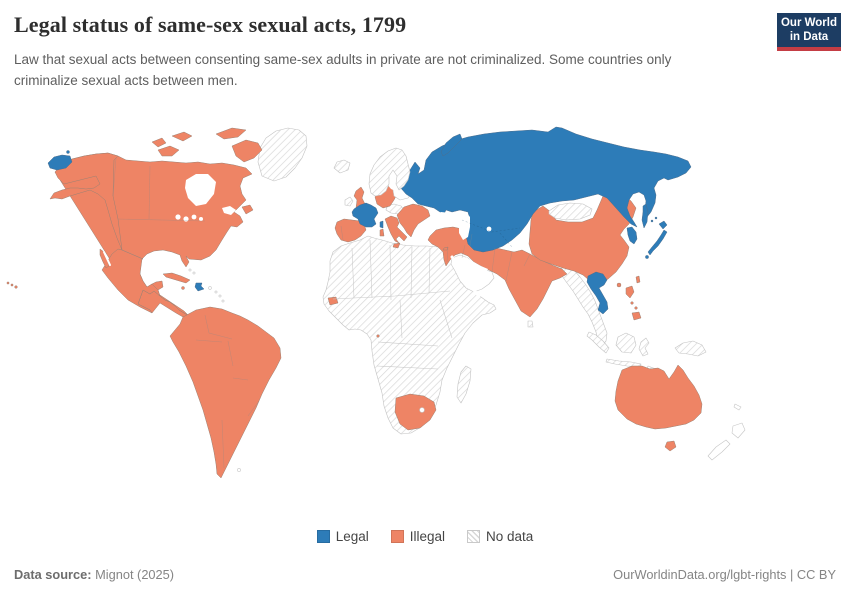  What do you see at coordinates (342, 166) in the screenshot?
I see `region-iceland` at bounding box center [342, 166].